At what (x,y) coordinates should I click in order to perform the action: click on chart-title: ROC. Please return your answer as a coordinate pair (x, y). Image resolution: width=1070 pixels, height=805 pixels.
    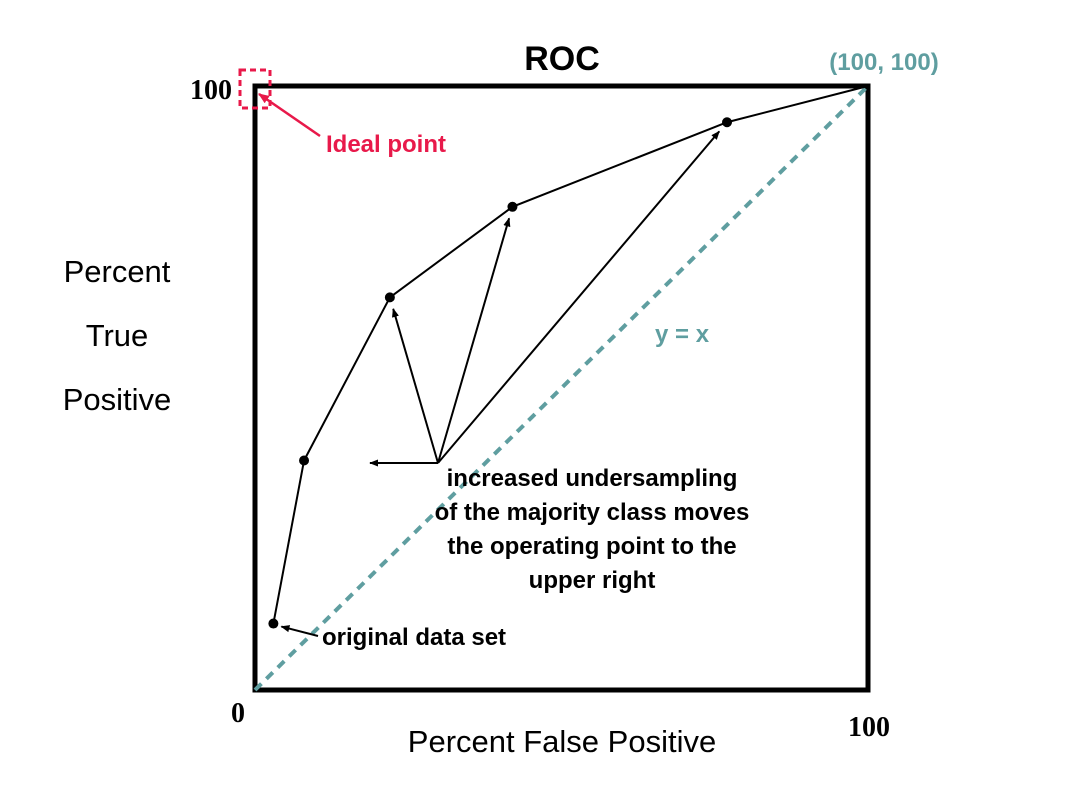
    Looking at the image, I should click on (562, 59).